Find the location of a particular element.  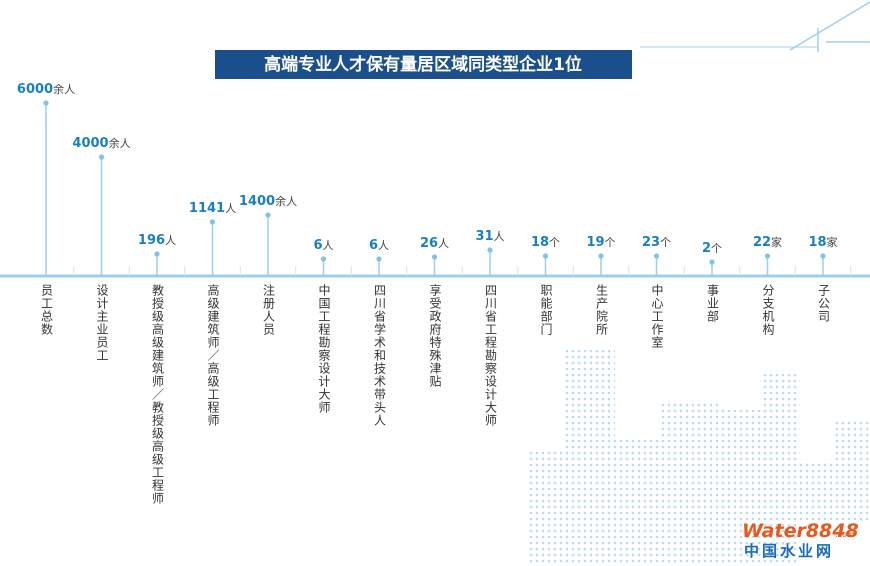

item-label: 事业部 is located at coordinates (712, 303).